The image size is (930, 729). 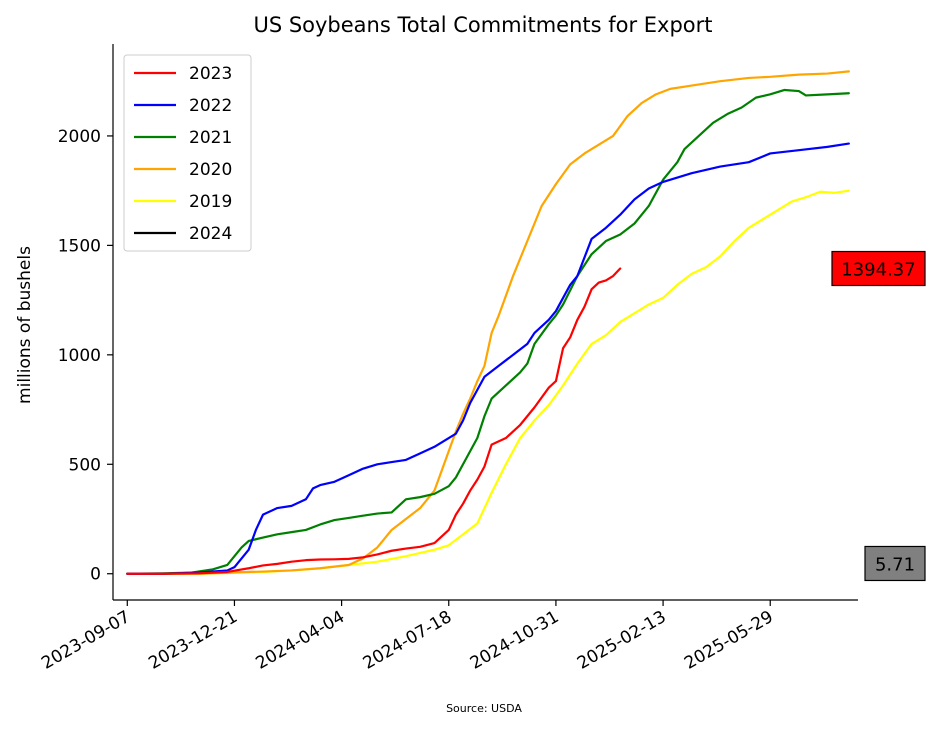 What do you see at coordinates (210, 138) in the screenshot?
I see `legend-label-2021: 2021` at bounding box center [210, 138].